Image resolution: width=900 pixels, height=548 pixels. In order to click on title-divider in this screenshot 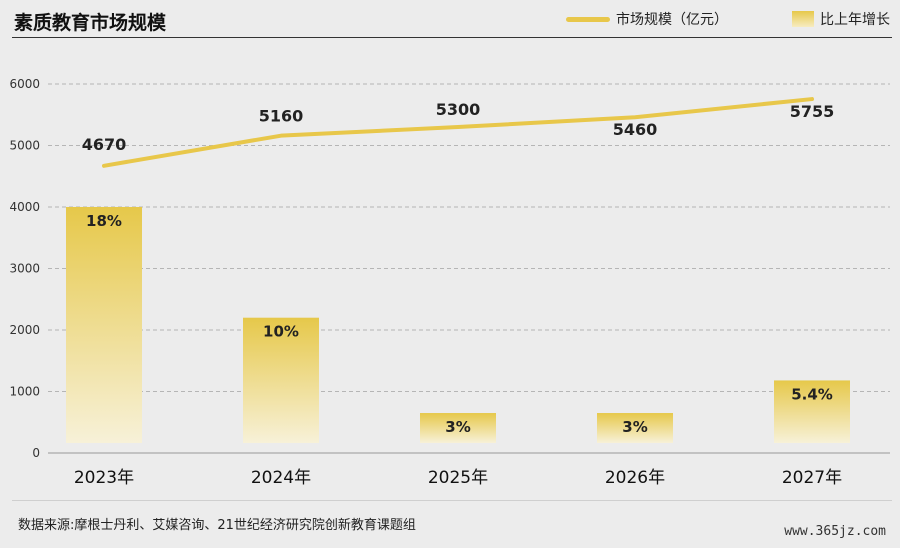, I will do `click(452, 37)`.